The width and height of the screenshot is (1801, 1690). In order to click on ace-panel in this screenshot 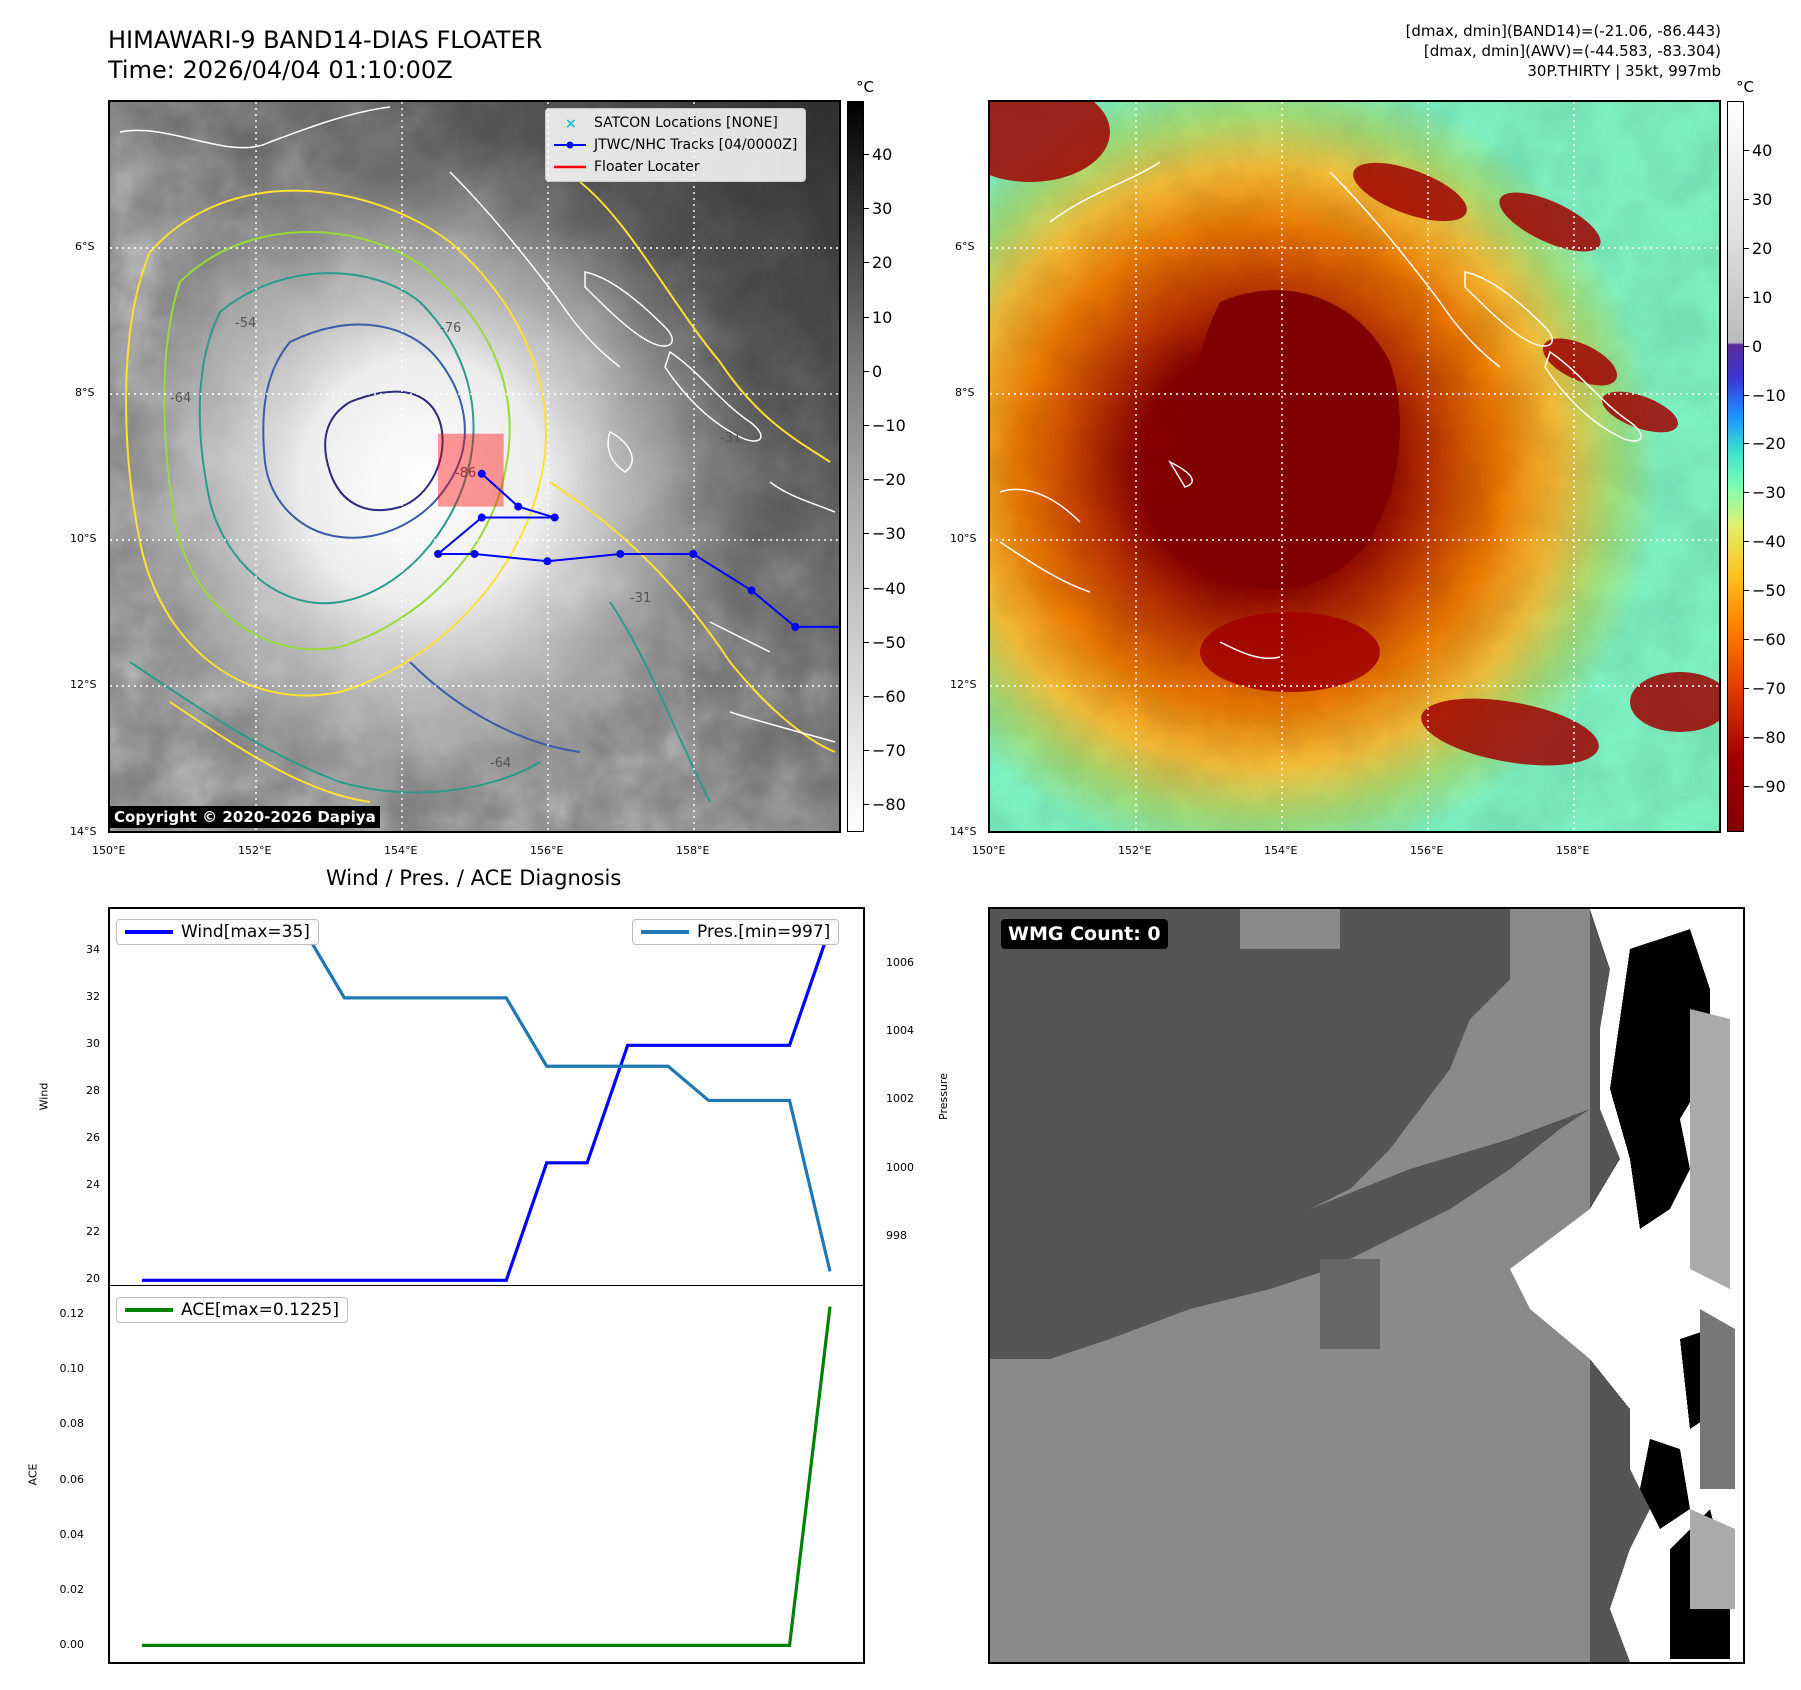, I will do `click(486, 1474)`.